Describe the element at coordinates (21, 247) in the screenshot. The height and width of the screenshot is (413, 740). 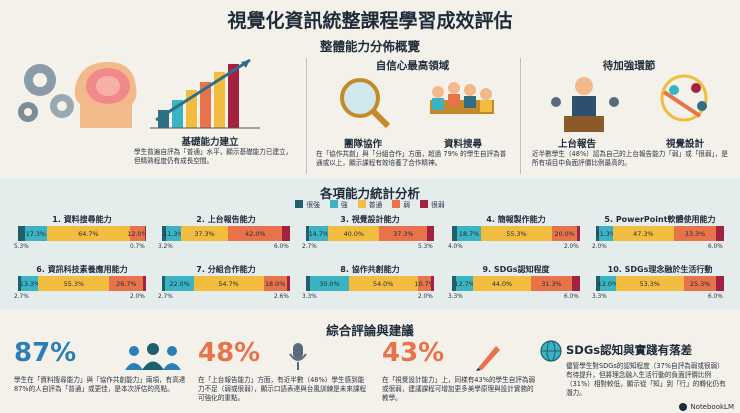
I see `bar-edge-label-left: 5.3%` at that location.